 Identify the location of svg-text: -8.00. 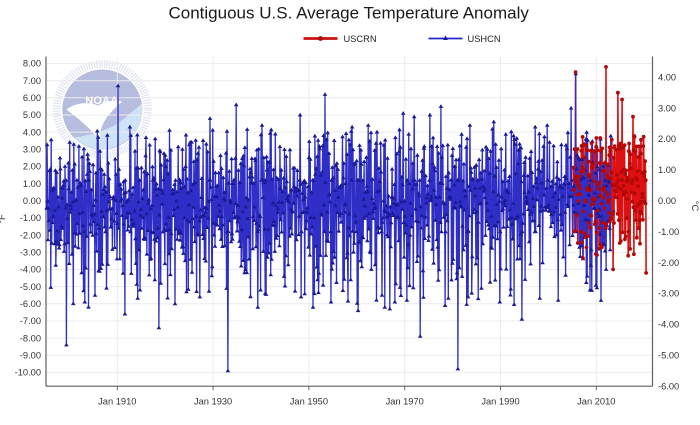
(30, 338).